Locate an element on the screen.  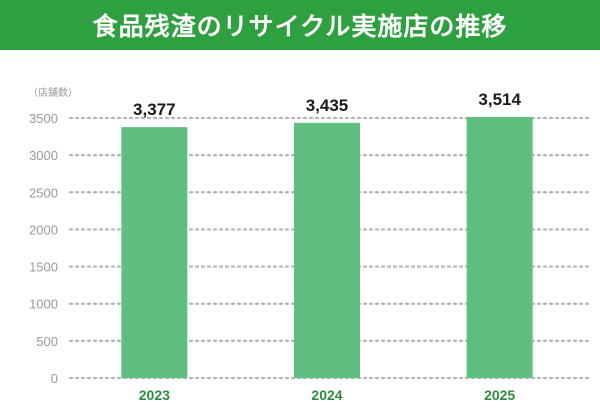
x-tick-label: 2023 is located at coordinates (154, 395).